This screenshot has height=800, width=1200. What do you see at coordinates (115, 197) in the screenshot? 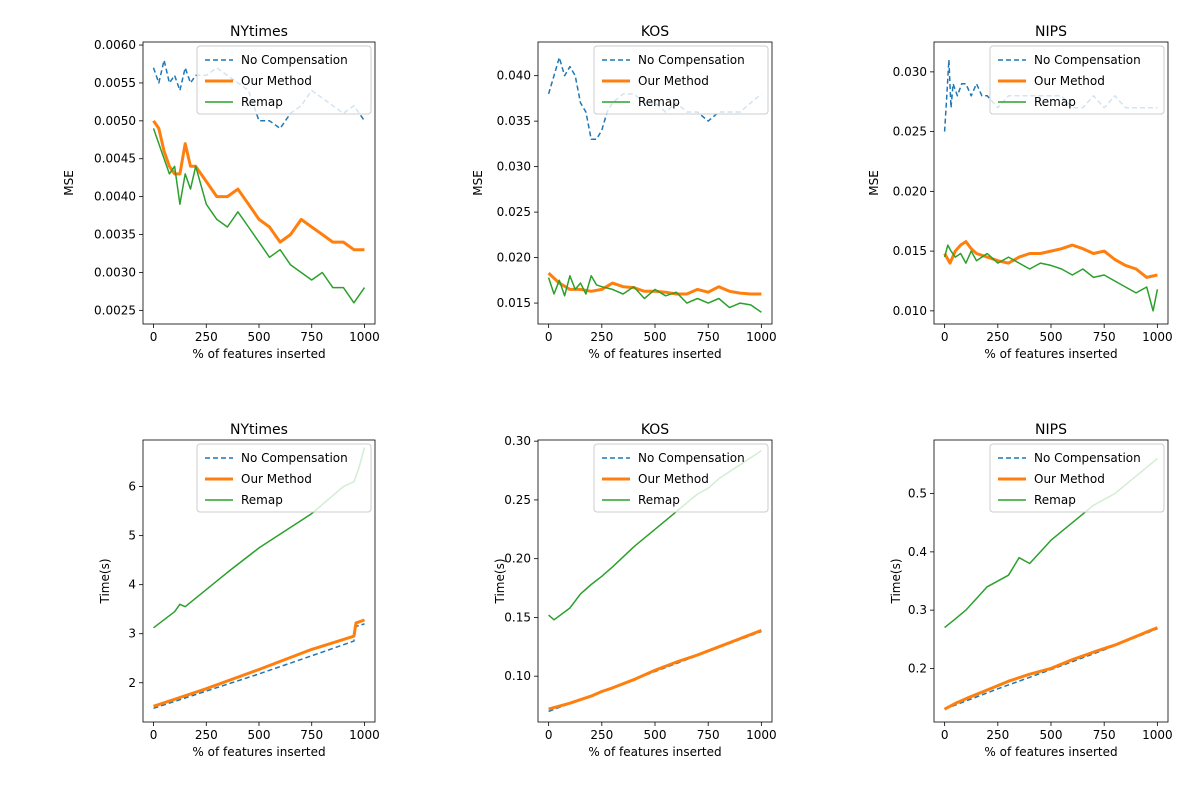
I see `y-tick-label: 0.0040` at bounding box center [115, 197].